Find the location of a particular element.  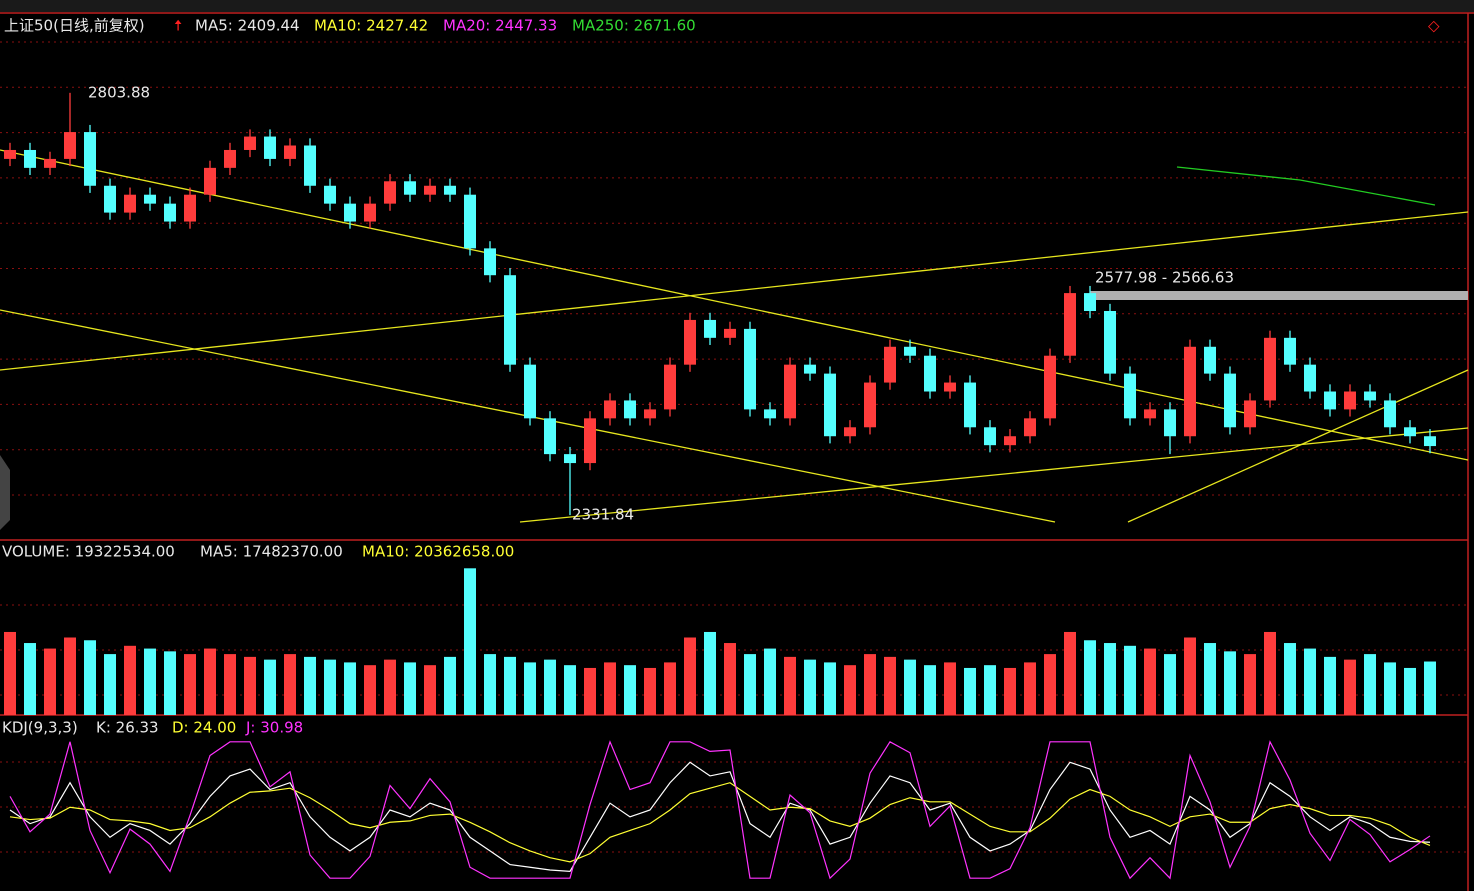

volume-ma5: MA5: 17482370.00 is located at coordinates (271, 552).